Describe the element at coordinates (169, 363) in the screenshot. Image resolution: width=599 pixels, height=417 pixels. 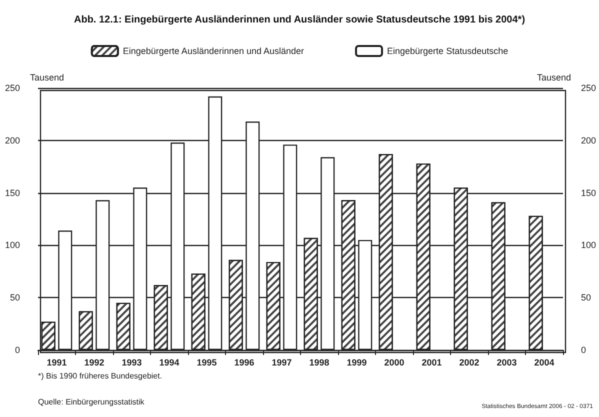
I see `x-tick-label: 1994` at that location.